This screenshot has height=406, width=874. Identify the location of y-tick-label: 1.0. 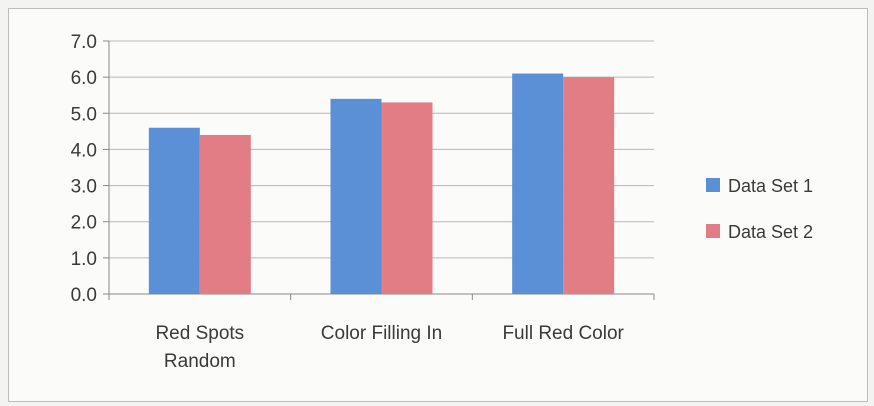
(84, 259).